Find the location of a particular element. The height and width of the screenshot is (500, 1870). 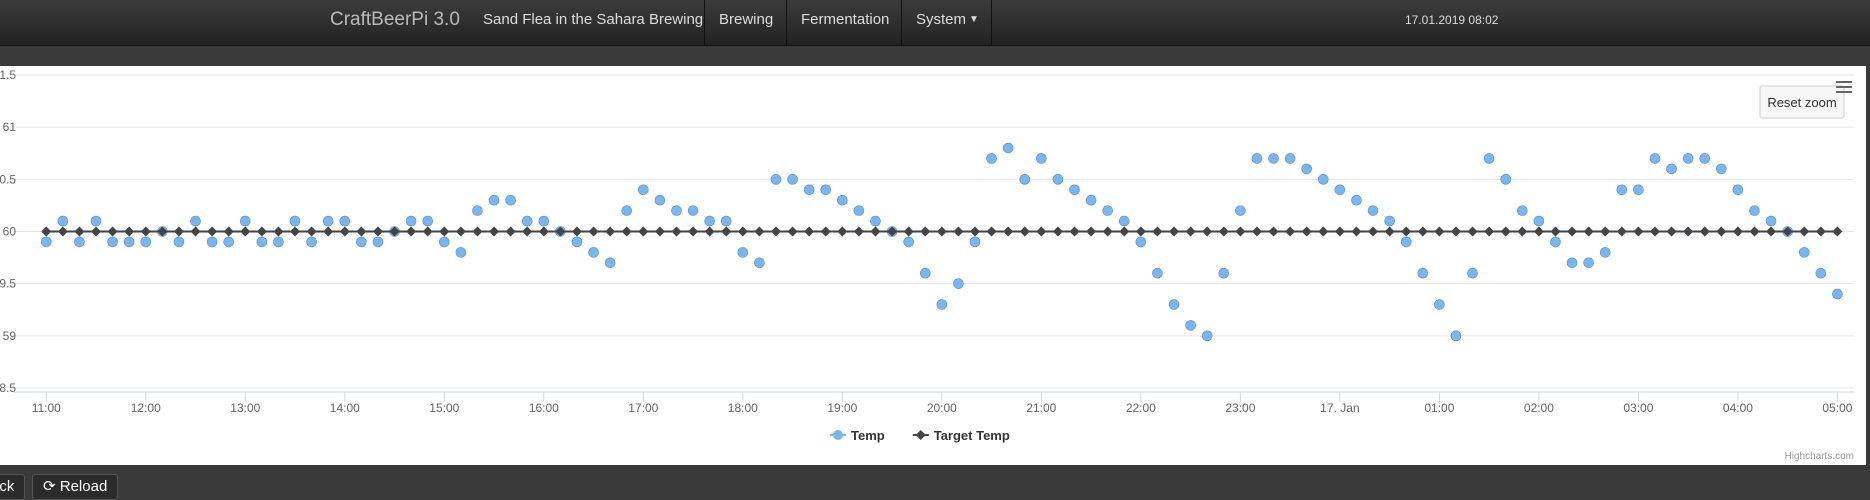

nav-link: System is located at coordinates (941, 19).